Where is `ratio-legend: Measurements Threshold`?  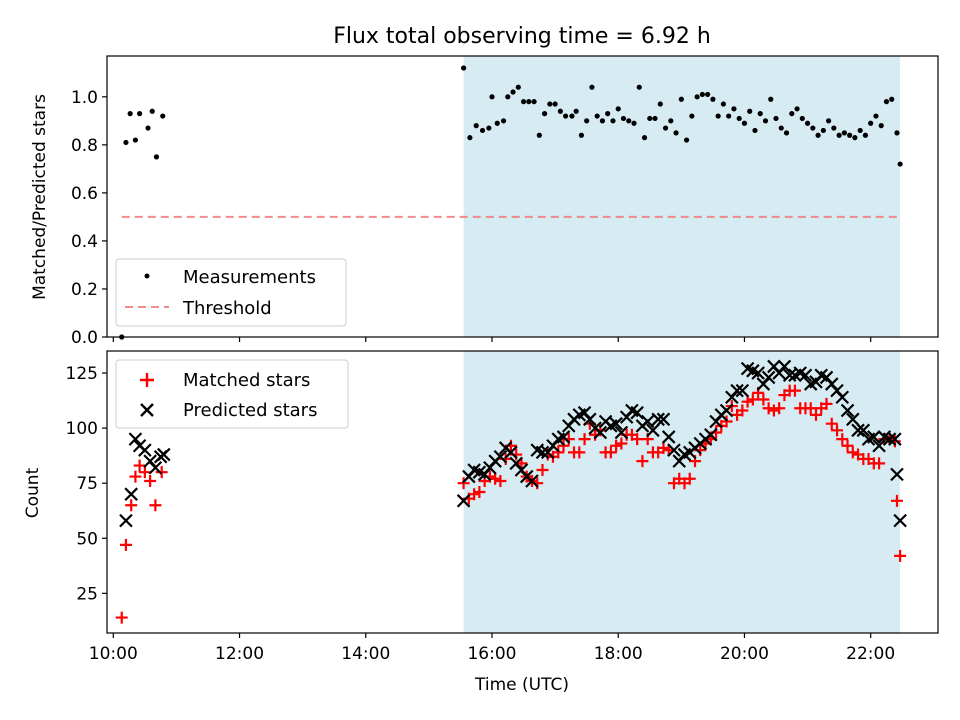
ratio-legend: Measurements Threshold is located at coordinates (231, 292).